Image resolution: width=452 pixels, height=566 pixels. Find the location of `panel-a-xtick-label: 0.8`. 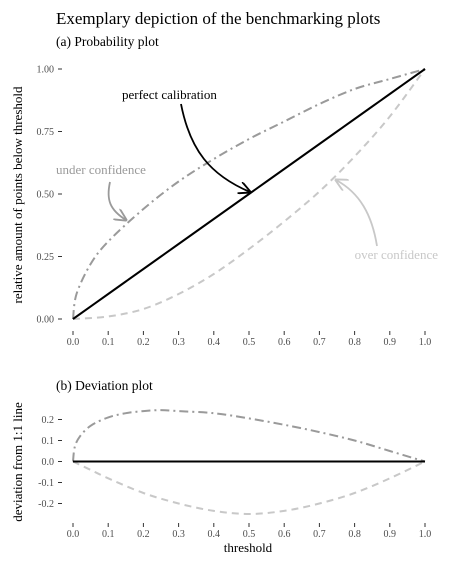

panel-a-xtick-label: 0.8 is located at coordinates (354, 342).